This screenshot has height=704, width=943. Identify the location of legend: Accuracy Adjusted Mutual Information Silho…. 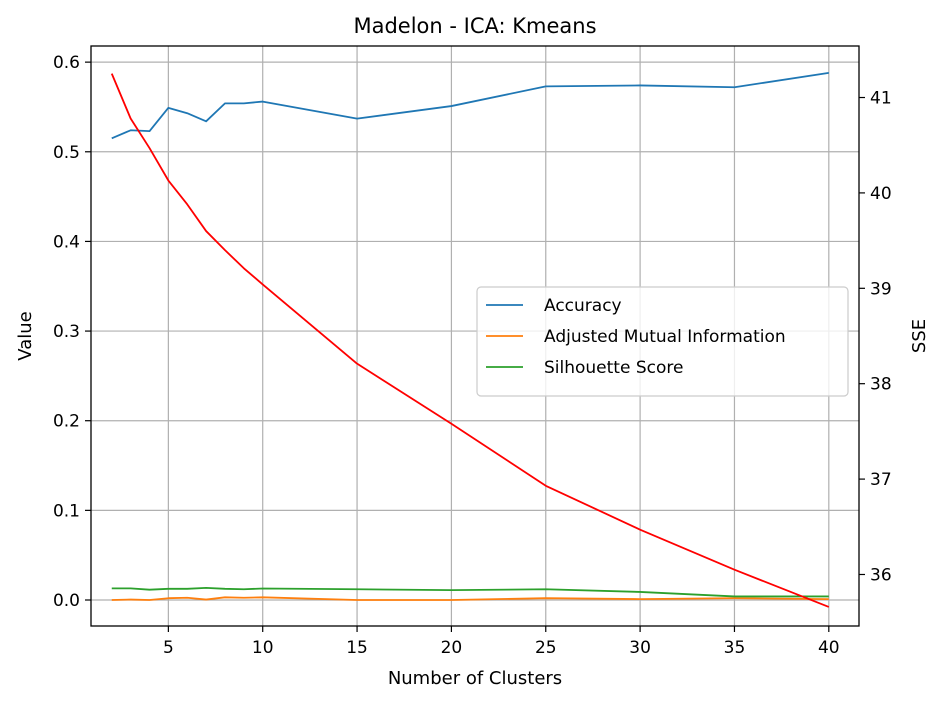
(662, 341).